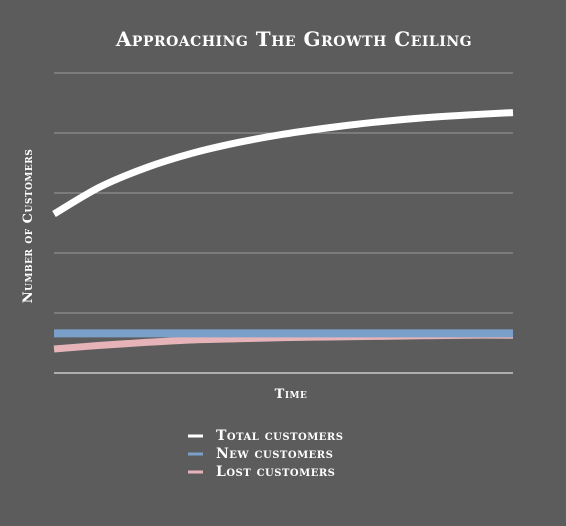 This screenshot has width=566, height=526. What do you see at coordinates (291, 394) in the screenshot?
I see `x-axis-label: Time` at bounding box center [291, 394].